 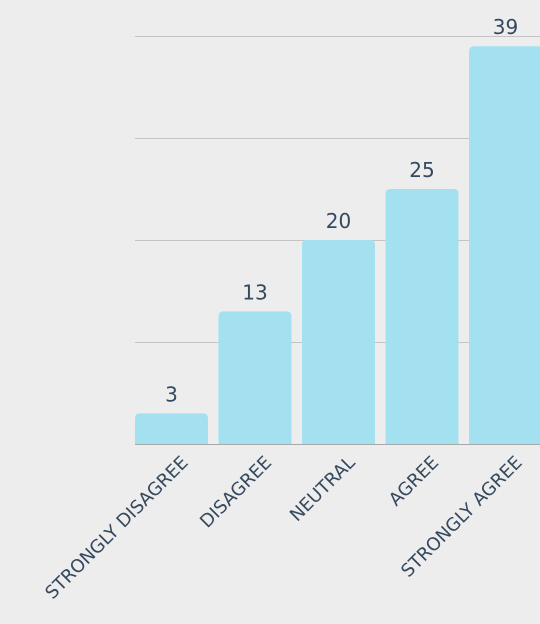 I want to click on data-label: 25, so click(x=421, y=170).